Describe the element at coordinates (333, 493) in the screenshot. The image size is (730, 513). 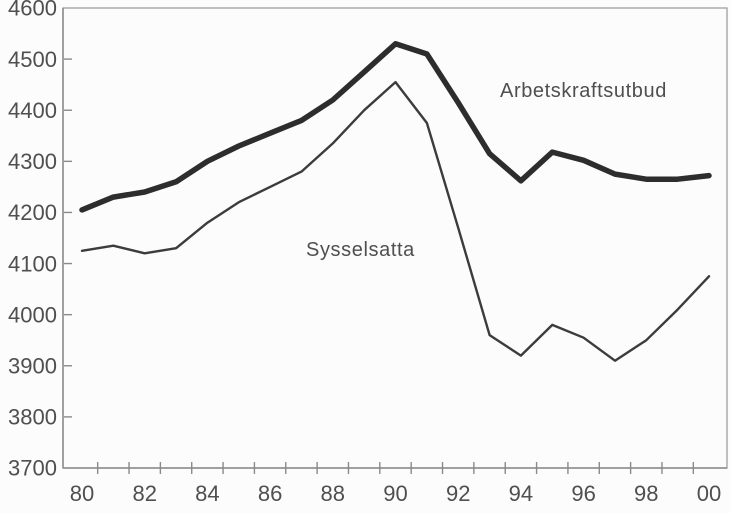
I see `x-tick-label: 88` at that location.